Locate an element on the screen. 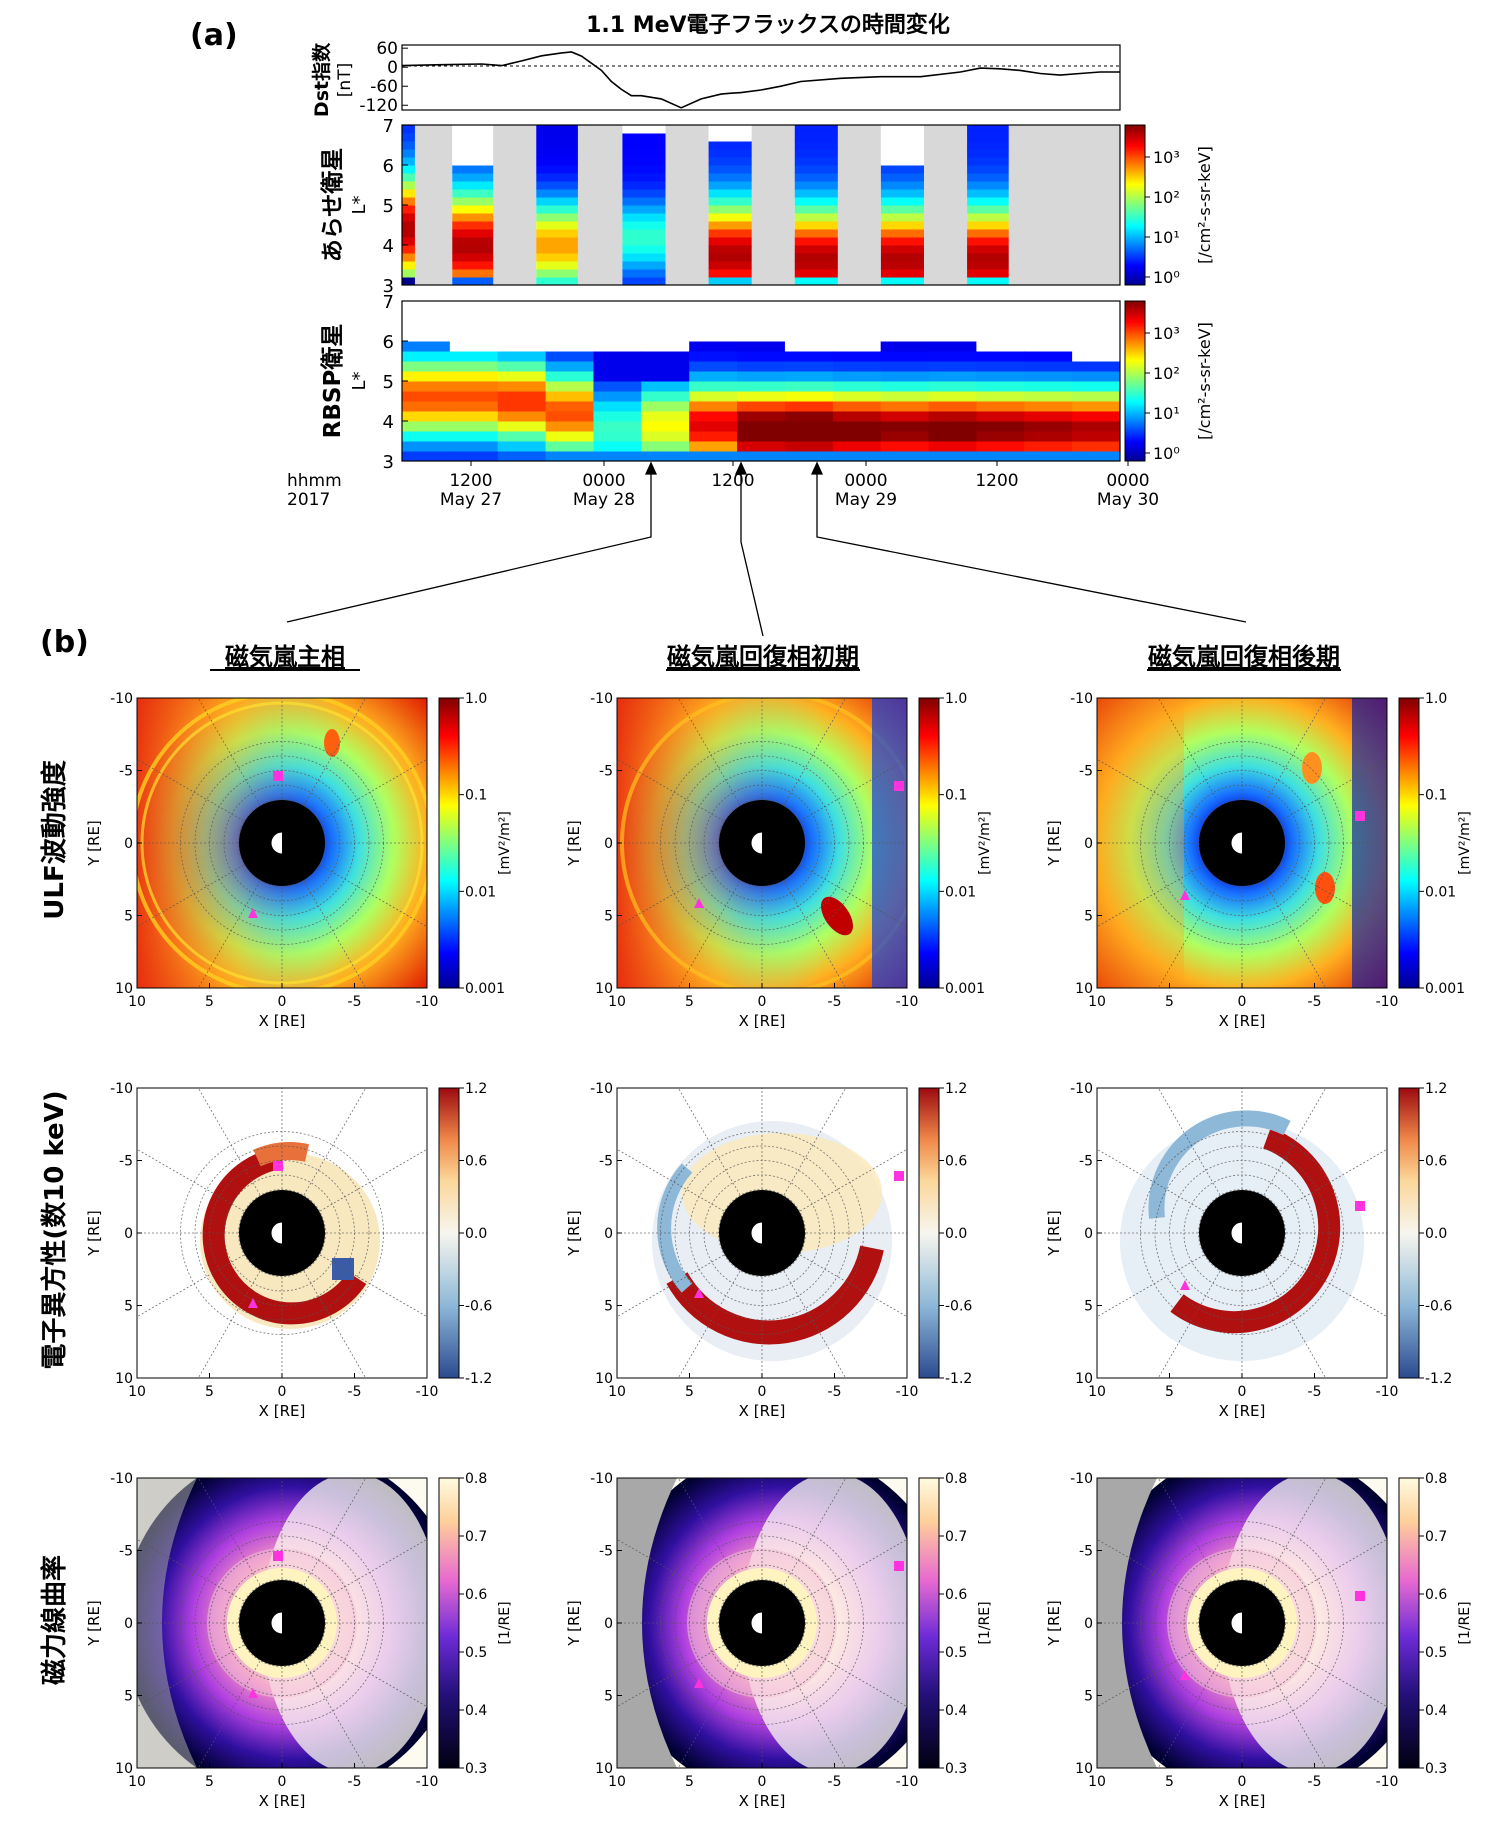 The width and height of the screenshot is (1500, 1834). arase-ylabel-2: L* is located at coordinates (359, 204).